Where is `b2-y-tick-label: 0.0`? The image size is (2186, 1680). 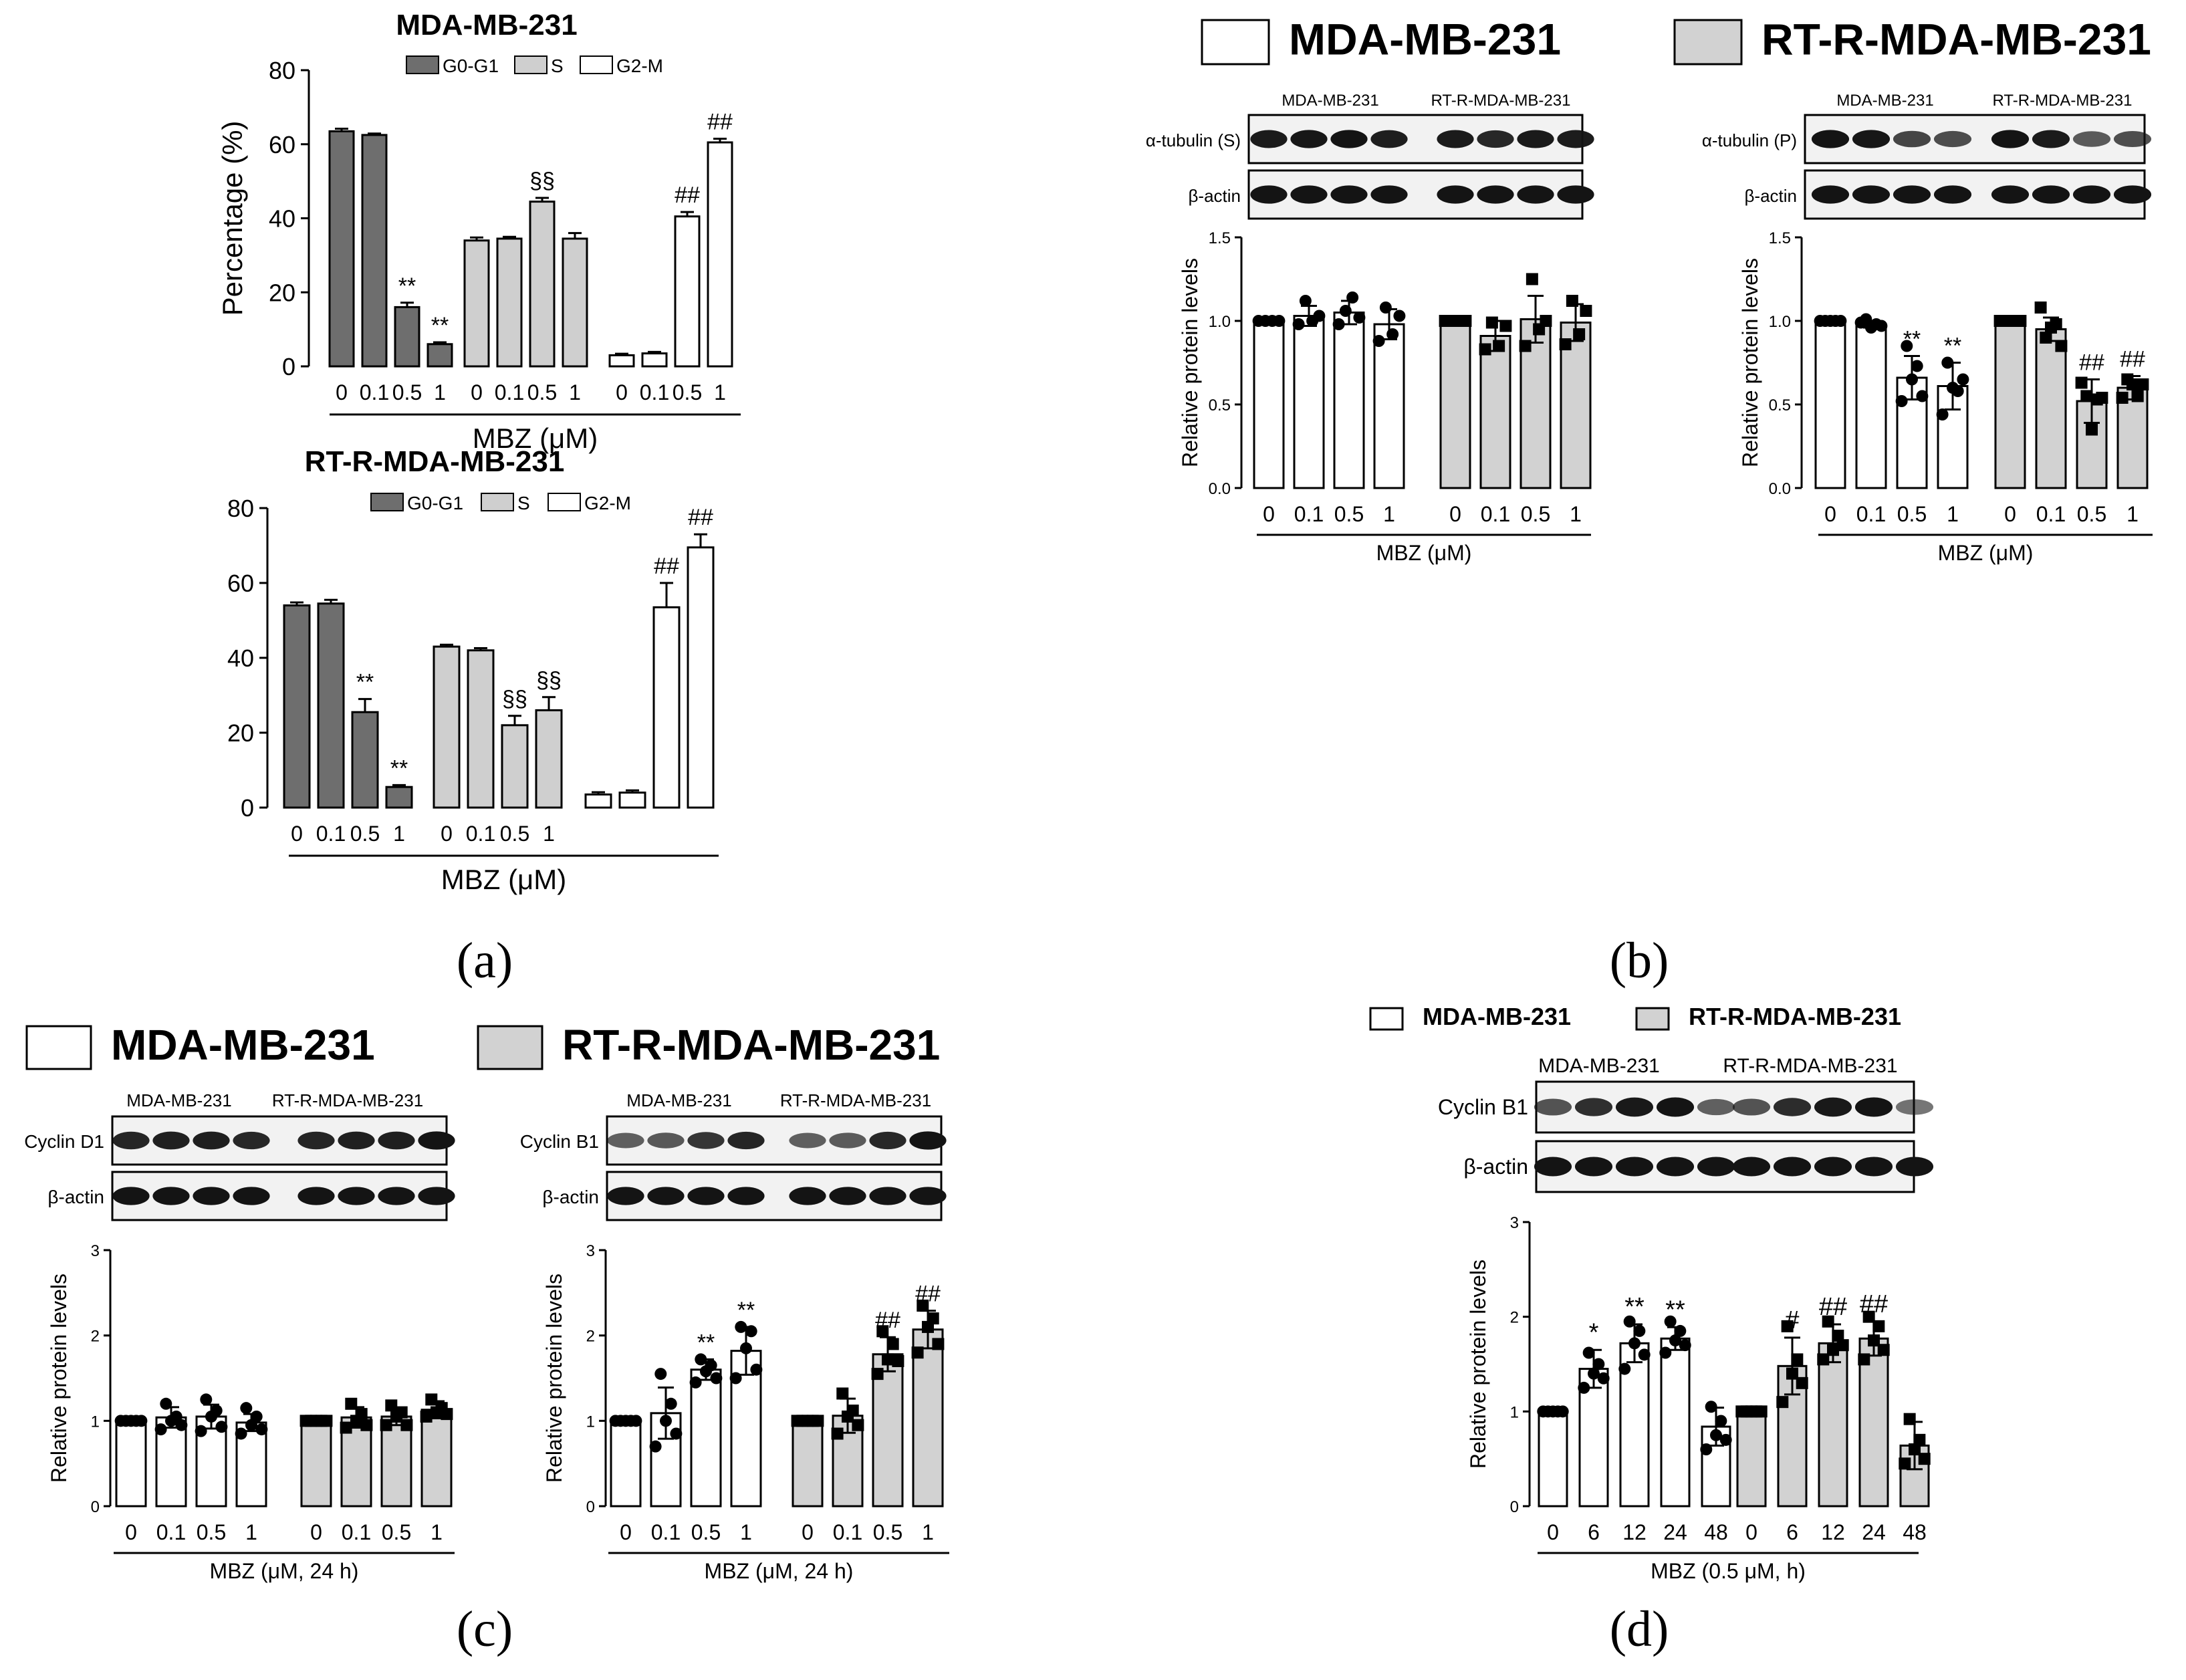 b2-y-tick-label: 0.0 is located at coordinates (1780, 489).